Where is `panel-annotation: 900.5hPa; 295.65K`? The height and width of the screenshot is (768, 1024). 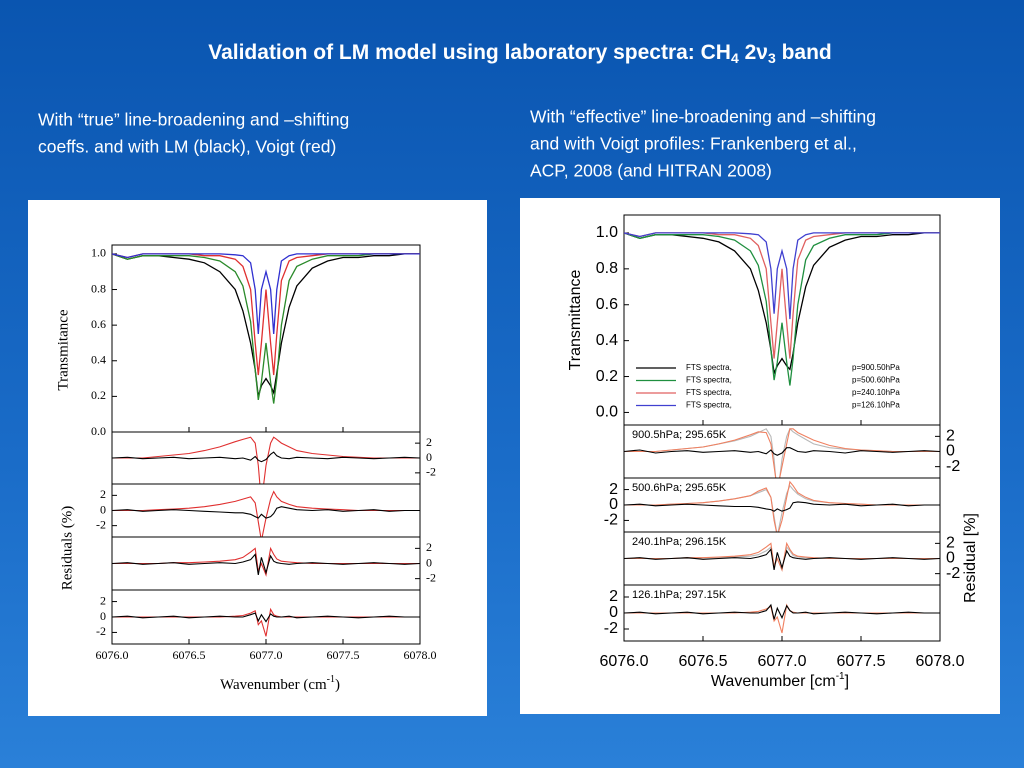
panel-annotation: 900.5hPa; 295.65K is located at coordinates (679, 435).